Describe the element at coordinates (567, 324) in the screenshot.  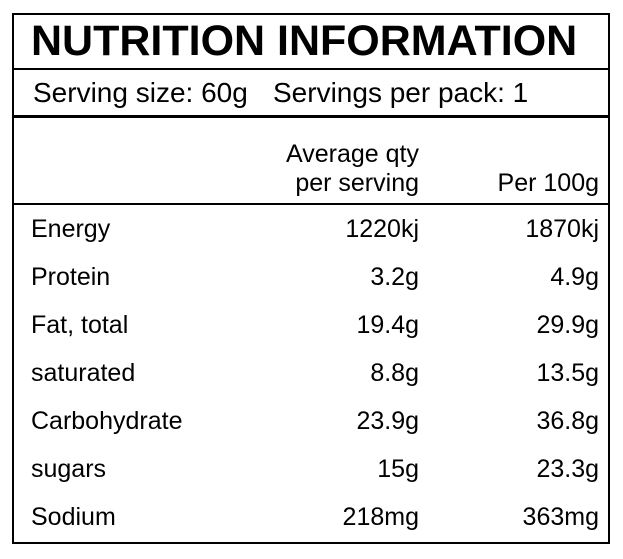
I see `value-per-100g: 29.9g` at that location.